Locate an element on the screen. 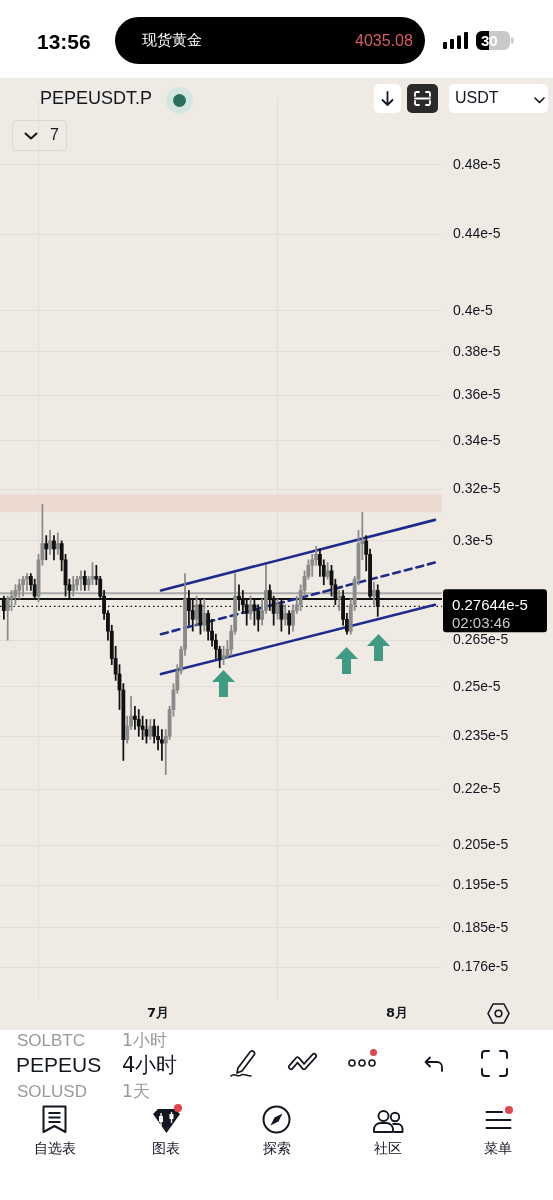  text: 13:56 is located at coordinates (64, 42).